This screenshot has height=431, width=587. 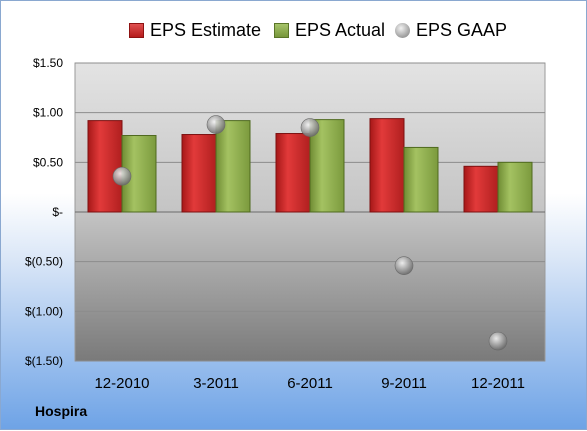 I want to click on y-tick-label: $(0.50), so click(x=44, y=262).